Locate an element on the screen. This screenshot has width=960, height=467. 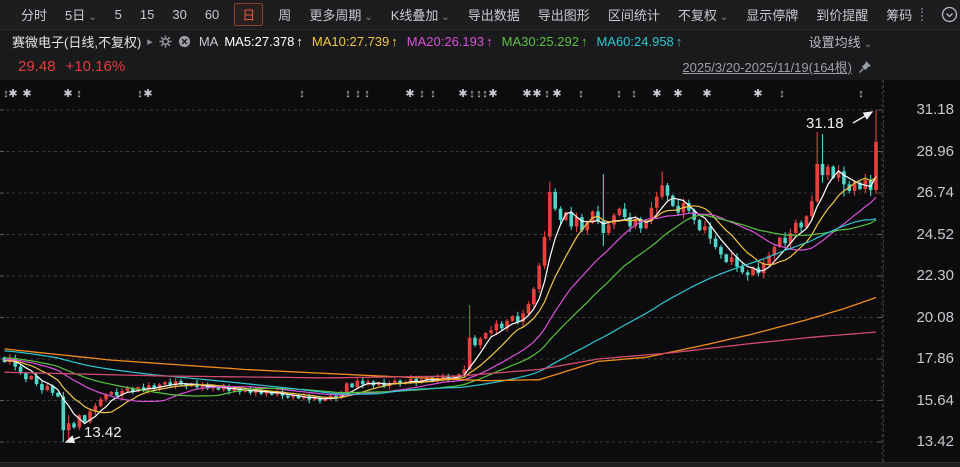
ma-settings-button: 设置均线 ⌄ is located at coordinates (840, 42).